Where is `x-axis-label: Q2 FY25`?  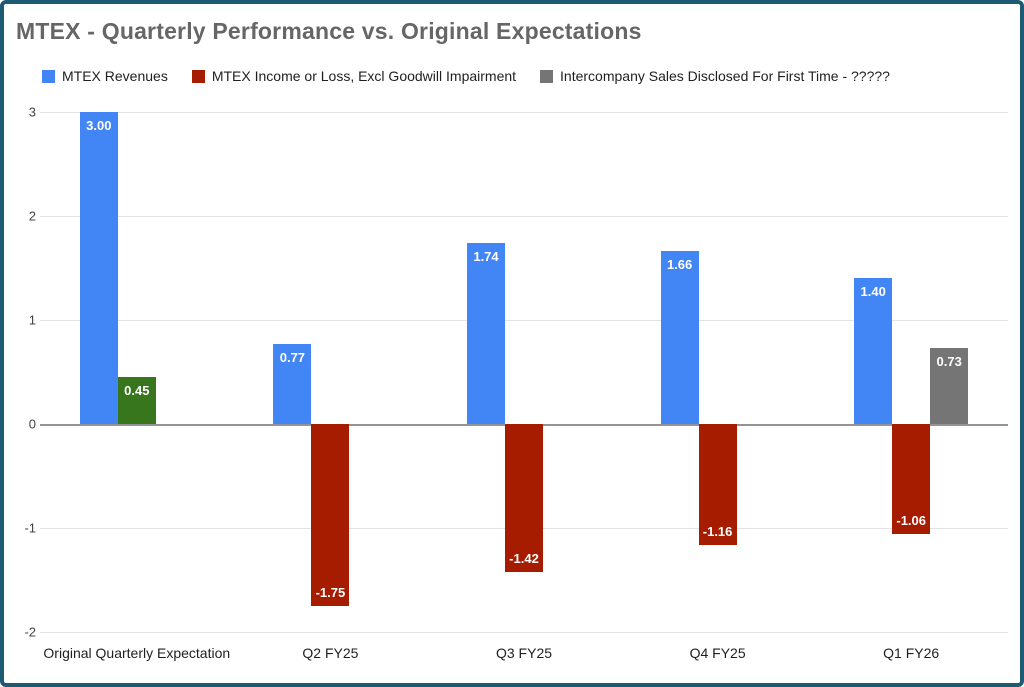
x-axis-label: Q2 FY25 is located at coordinates (330, 653).